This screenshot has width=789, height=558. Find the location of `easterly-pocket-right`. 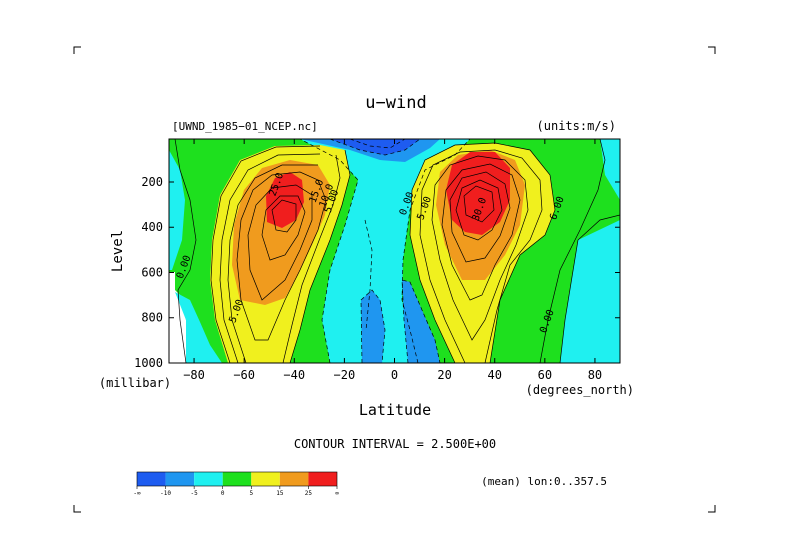

easterly-pocket-right is located at coordinates (421, 321).